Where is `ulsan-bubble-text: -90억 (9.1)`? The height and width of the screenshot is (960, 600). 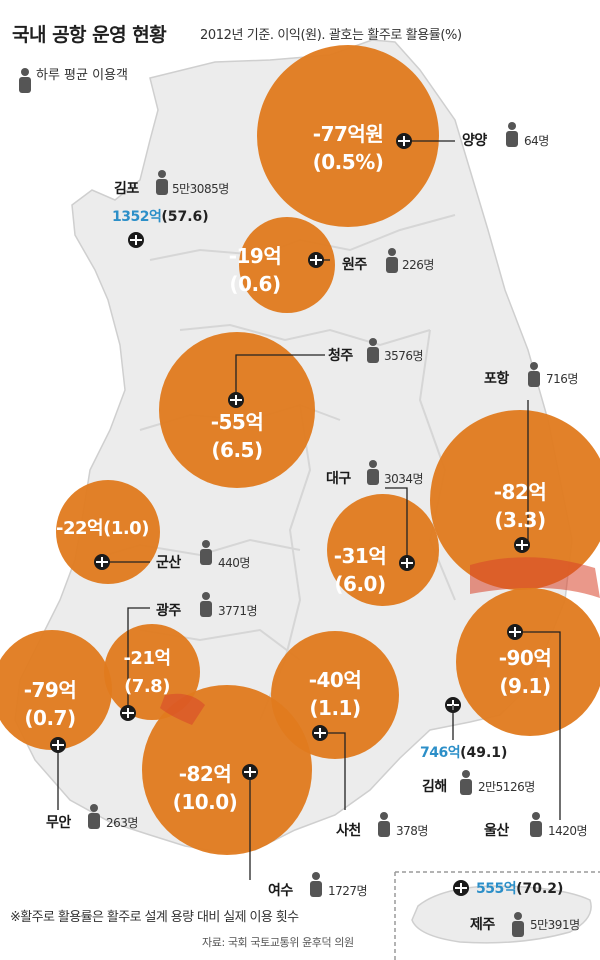
ulsan-bubble-text: -90억 (9.1) is located at coordinates (525, 672).